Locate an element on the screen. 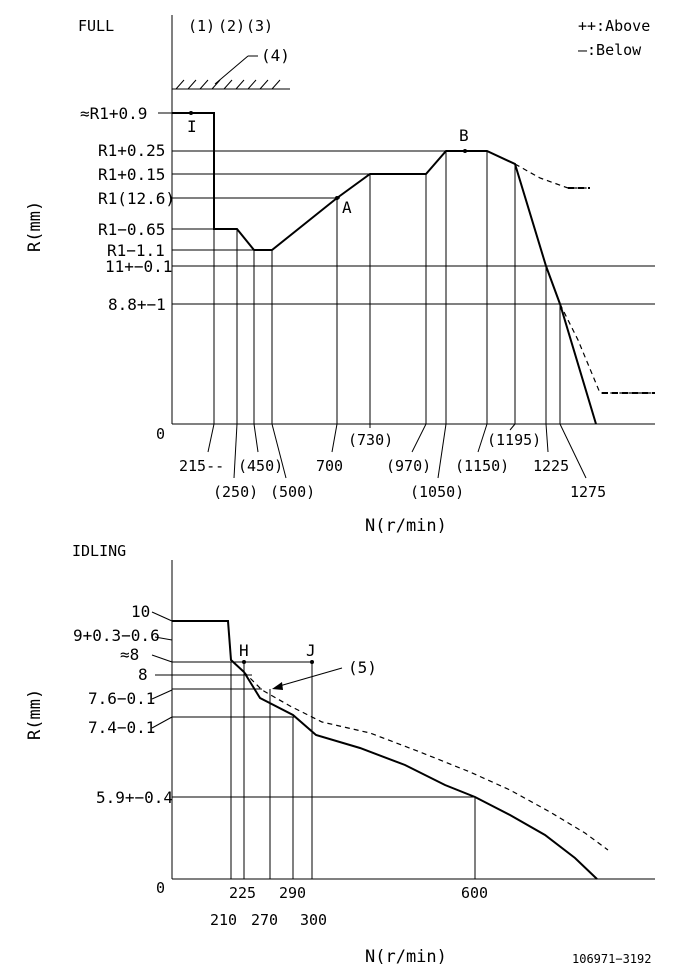  idling-x-label-210: 210 is located at coordinates (223, 920).